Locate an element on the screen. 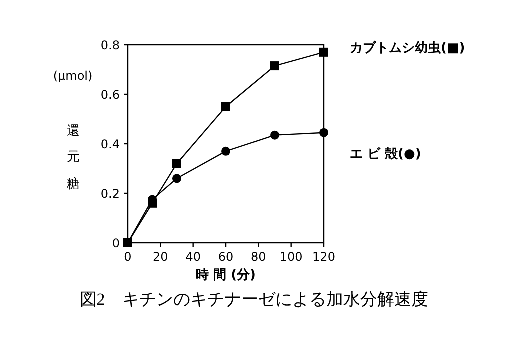 This screenshot has height=347, width=508. series-label: エ ビ 殻(●) is located at coordinates (386, 154).